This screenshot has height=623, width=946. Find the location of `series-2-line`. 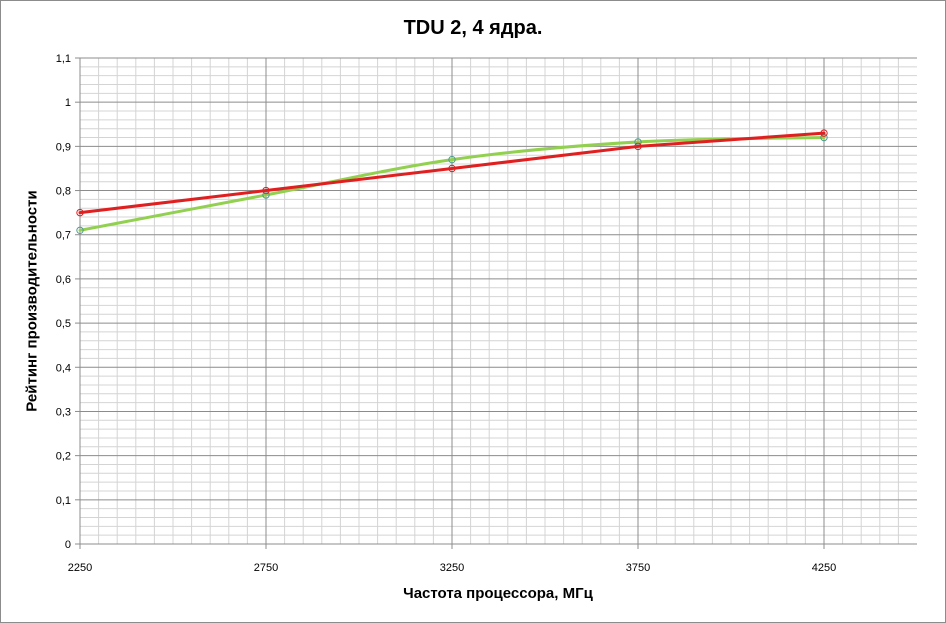

series-2-line is located at coordinates (452, 184).